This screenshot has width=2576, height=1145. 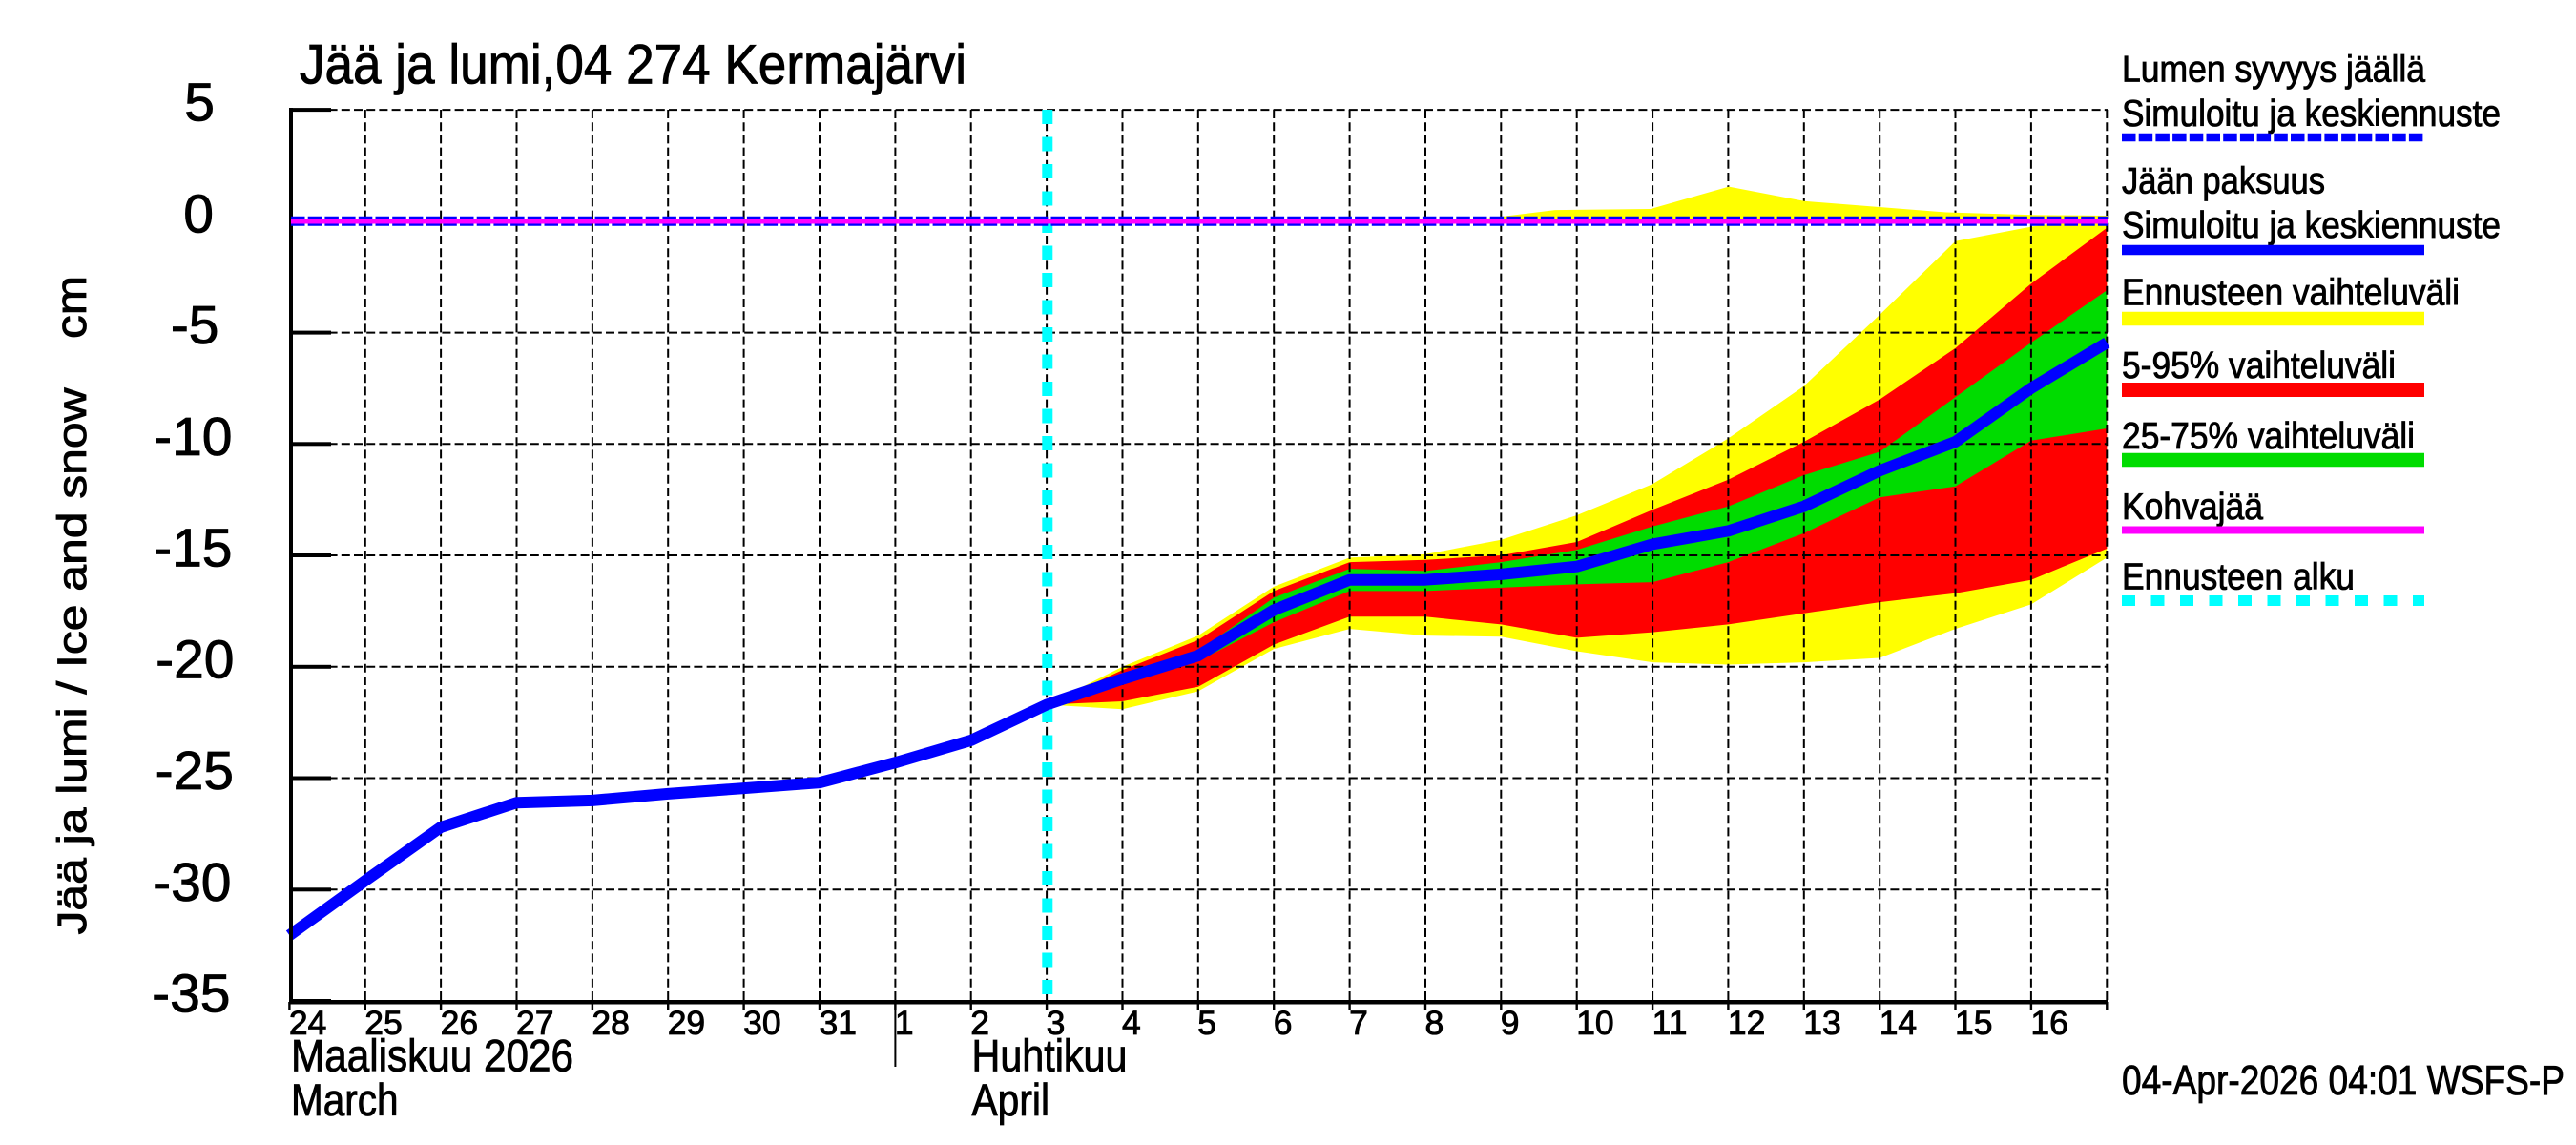 What do you see at coordinates (1011, 1100) in the screenshot?
I see `svg-text: April` at bounding box center [1011, 1100].